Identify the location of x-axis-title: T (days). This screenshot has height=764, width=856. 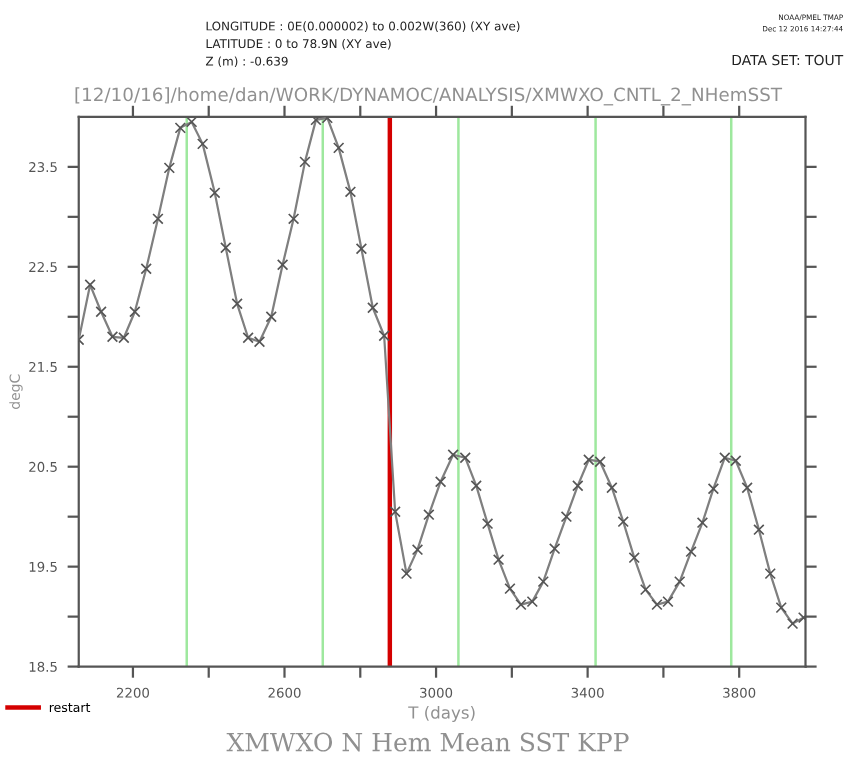
(441, 714).